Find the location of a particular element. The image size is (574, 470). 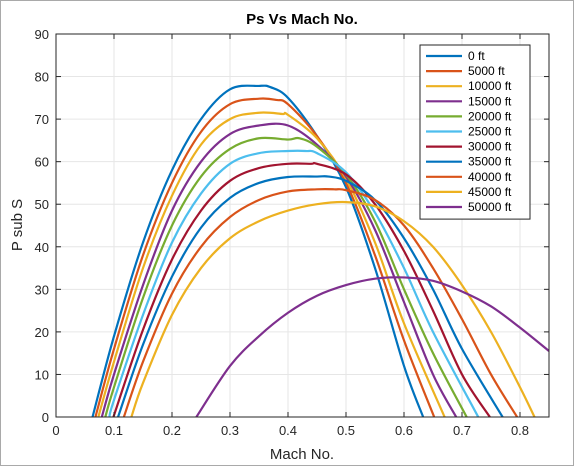

legend-label-1: 5000 ft is located at coordinates (486, 71).